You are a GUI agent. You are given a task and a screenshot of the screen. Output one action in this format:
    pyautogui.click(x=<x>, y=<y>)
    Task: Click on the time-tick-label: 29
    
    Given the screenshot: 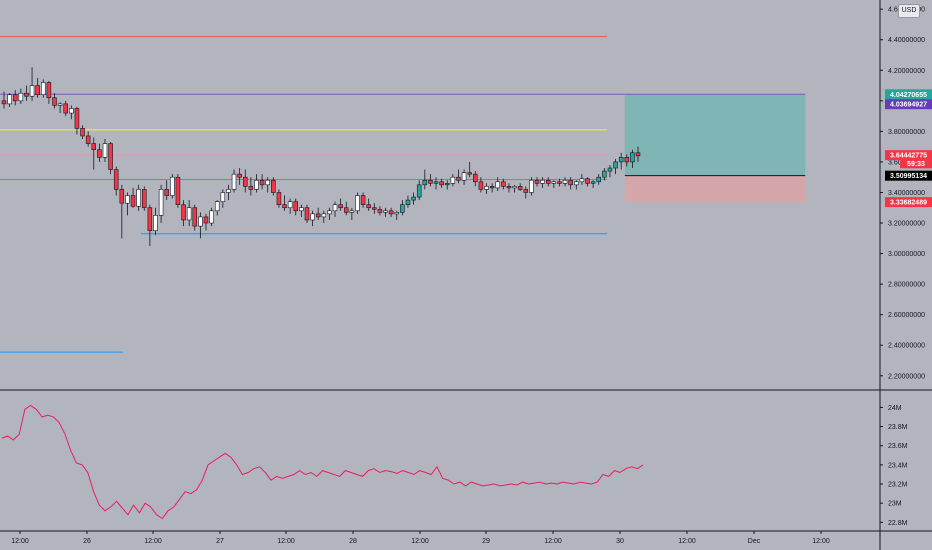 What is the action you would take?
    pyautogui.click(x=486, y=541)
    